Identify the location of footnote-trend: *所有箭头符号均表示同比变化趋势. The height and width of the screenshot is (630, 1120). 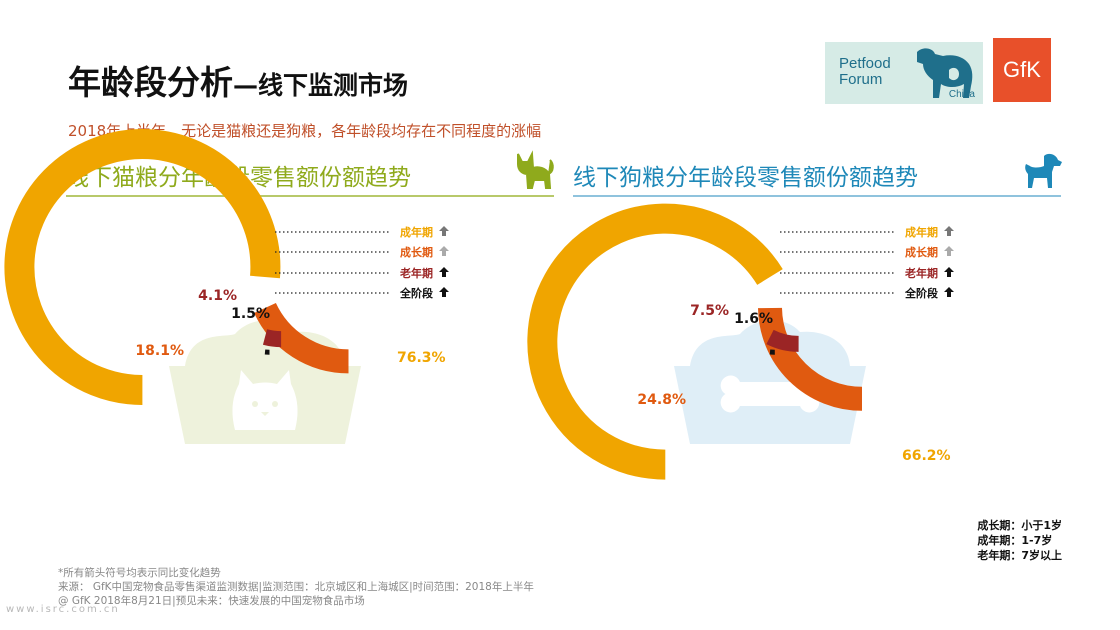
(139, 573).